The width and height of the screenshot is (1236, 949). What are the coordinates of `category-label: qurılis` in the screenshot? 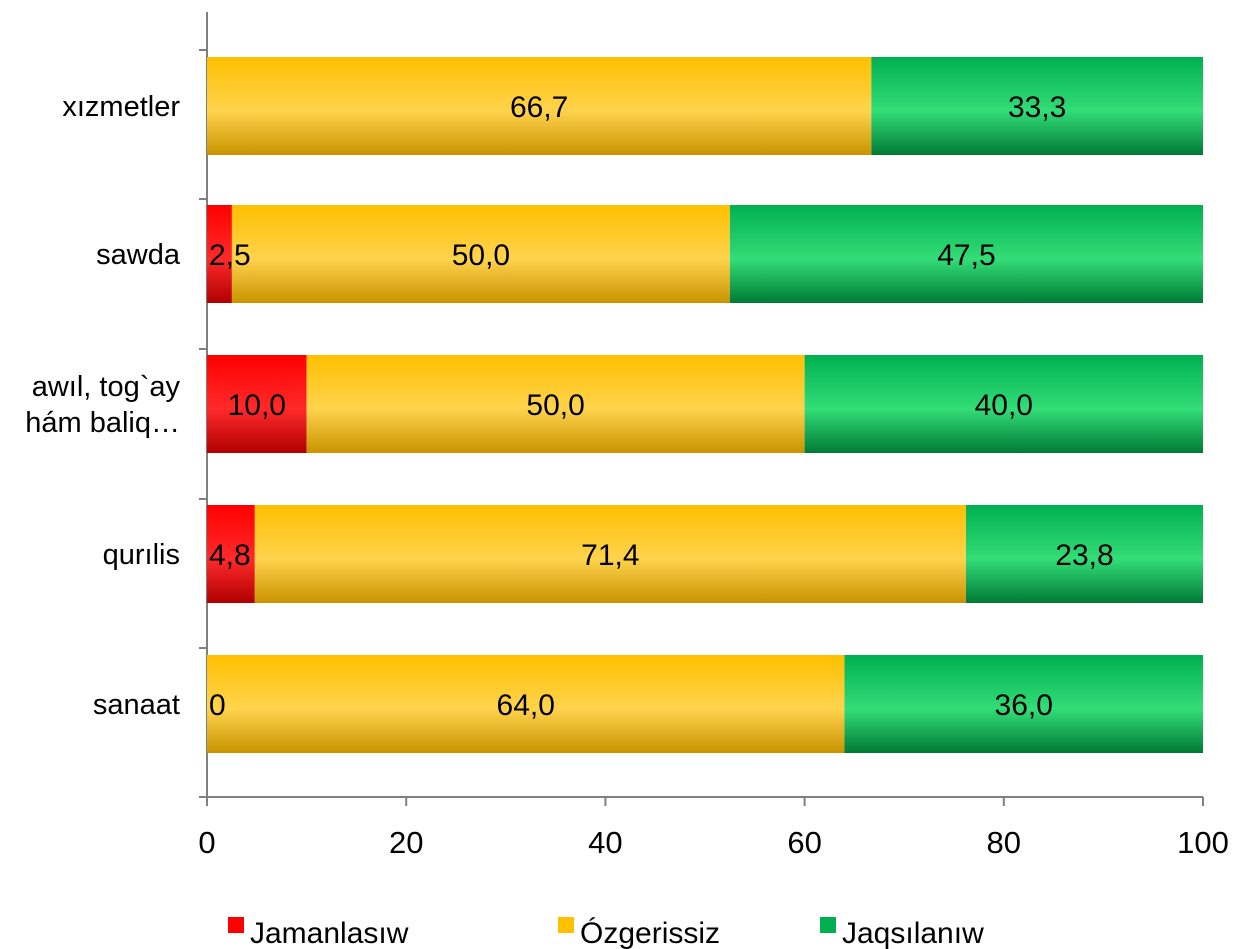 It's located at (141, 555).